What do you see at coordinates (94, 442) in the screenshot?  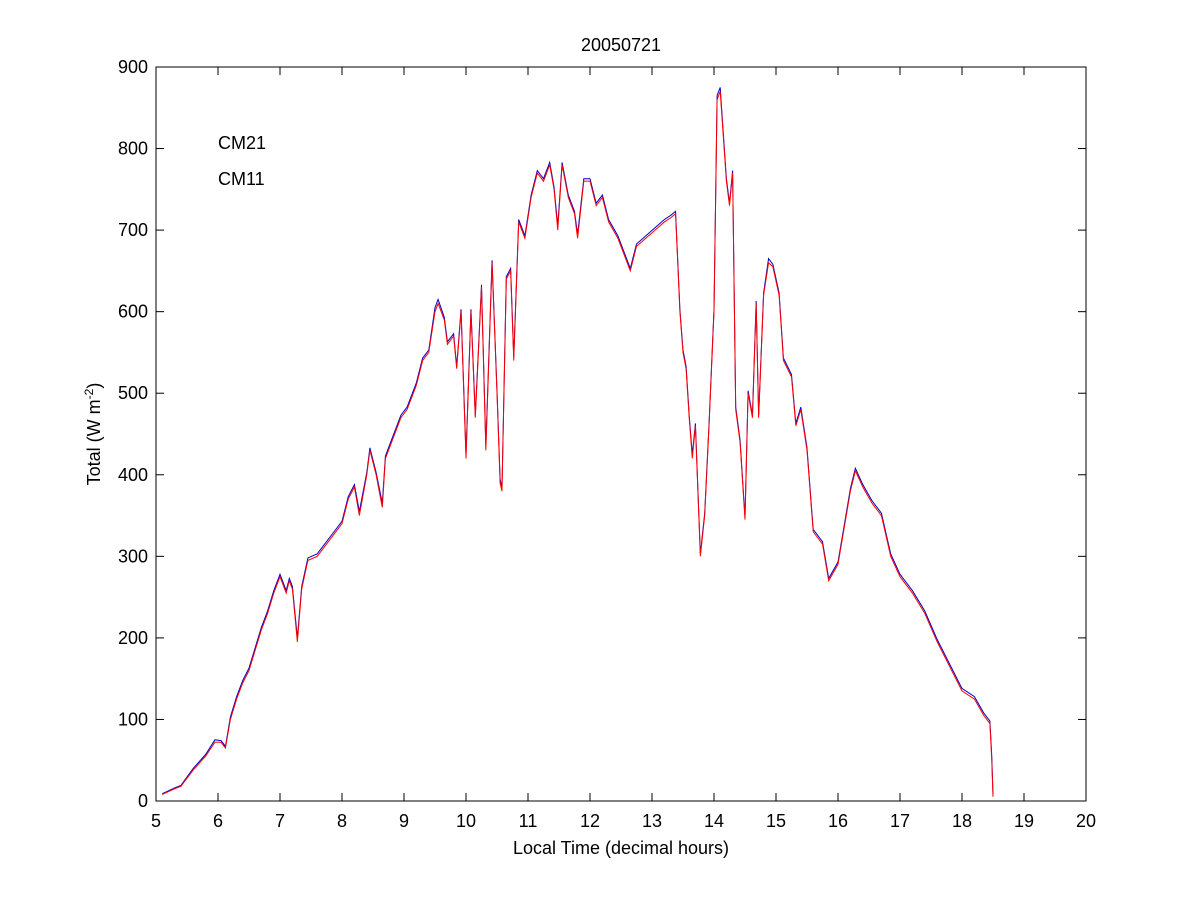 I see `y-axis-label-text: Total (W m` at bounding box center [94, 442].